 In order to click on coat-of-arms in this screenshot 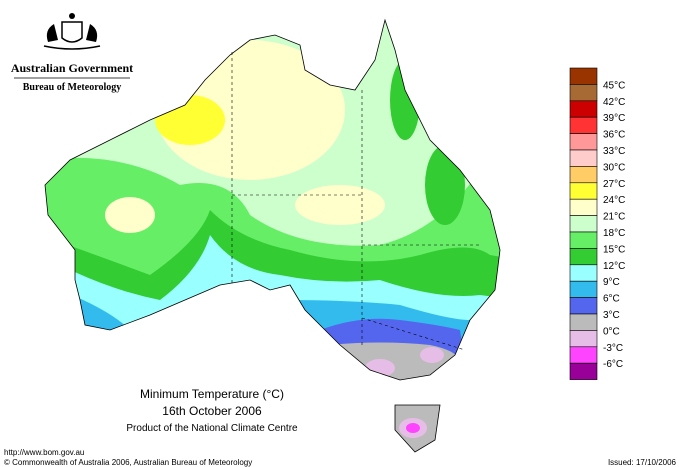, I will do `click(72, 31)`.